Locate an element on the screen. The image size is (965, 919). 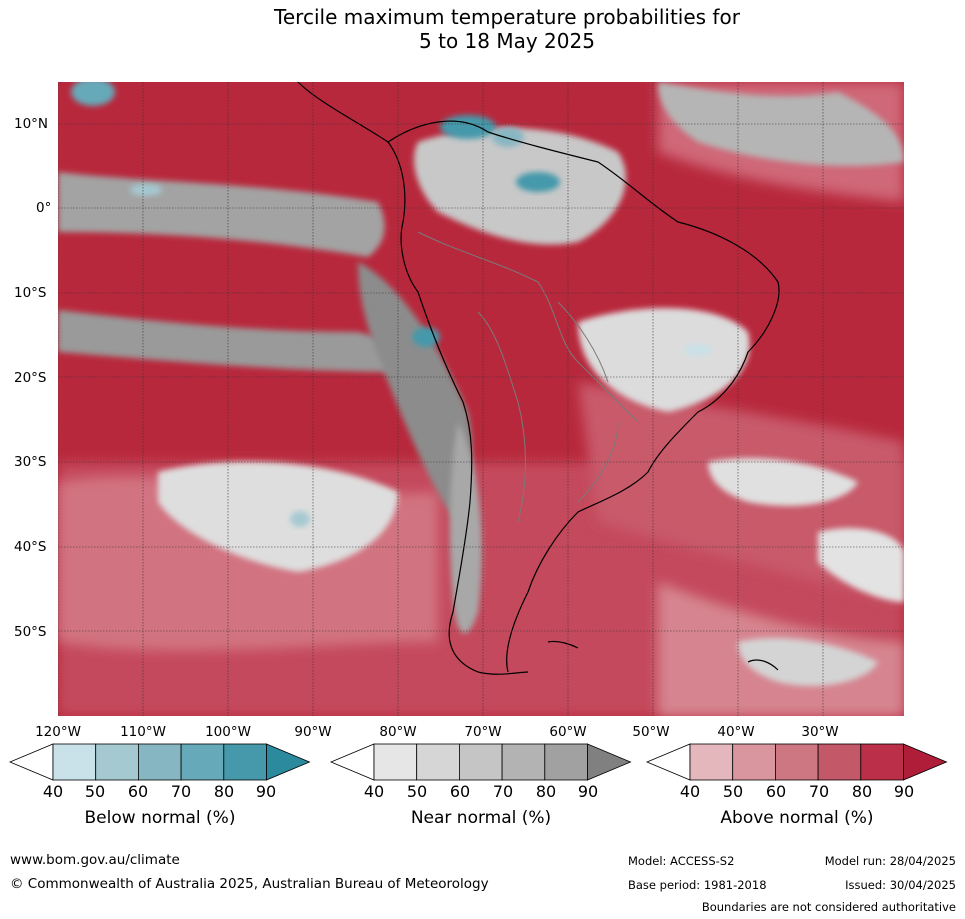
cb-label-below-normal: Below normal (%) is located at coordinates (160, 818).